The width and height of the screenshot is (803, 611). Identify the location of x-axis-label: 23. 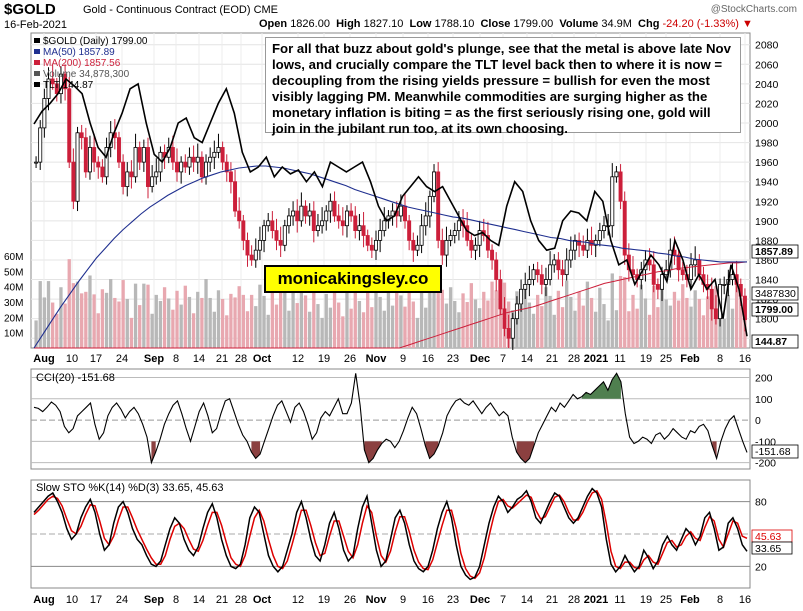
(453, 359).